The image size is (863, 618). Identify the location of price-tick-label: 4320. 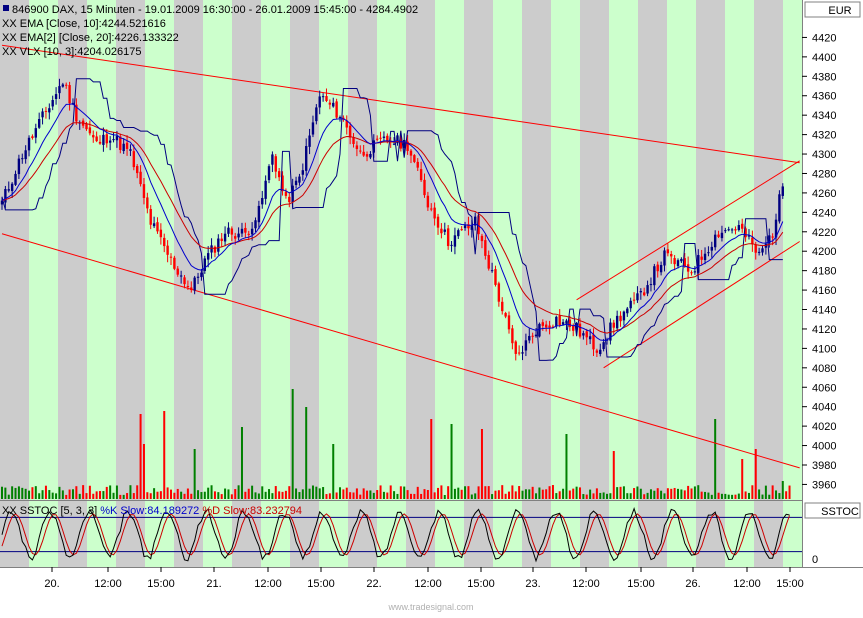
(824, 136).